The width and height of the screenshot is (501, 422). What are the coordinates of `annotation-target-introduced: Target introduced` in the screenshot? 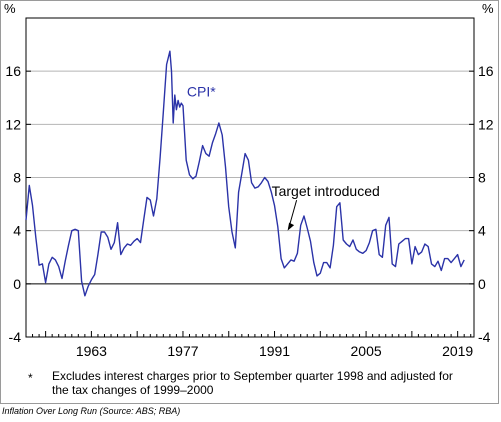 It's located at (326, 191).